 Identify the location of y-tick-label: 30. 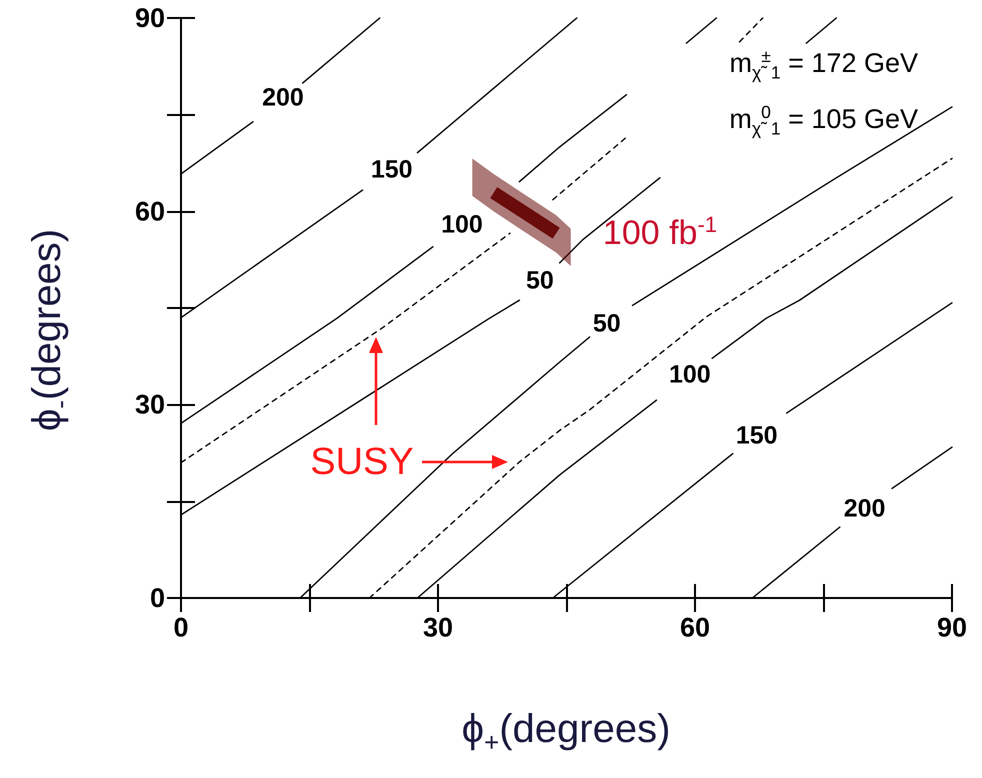
(149, 405).